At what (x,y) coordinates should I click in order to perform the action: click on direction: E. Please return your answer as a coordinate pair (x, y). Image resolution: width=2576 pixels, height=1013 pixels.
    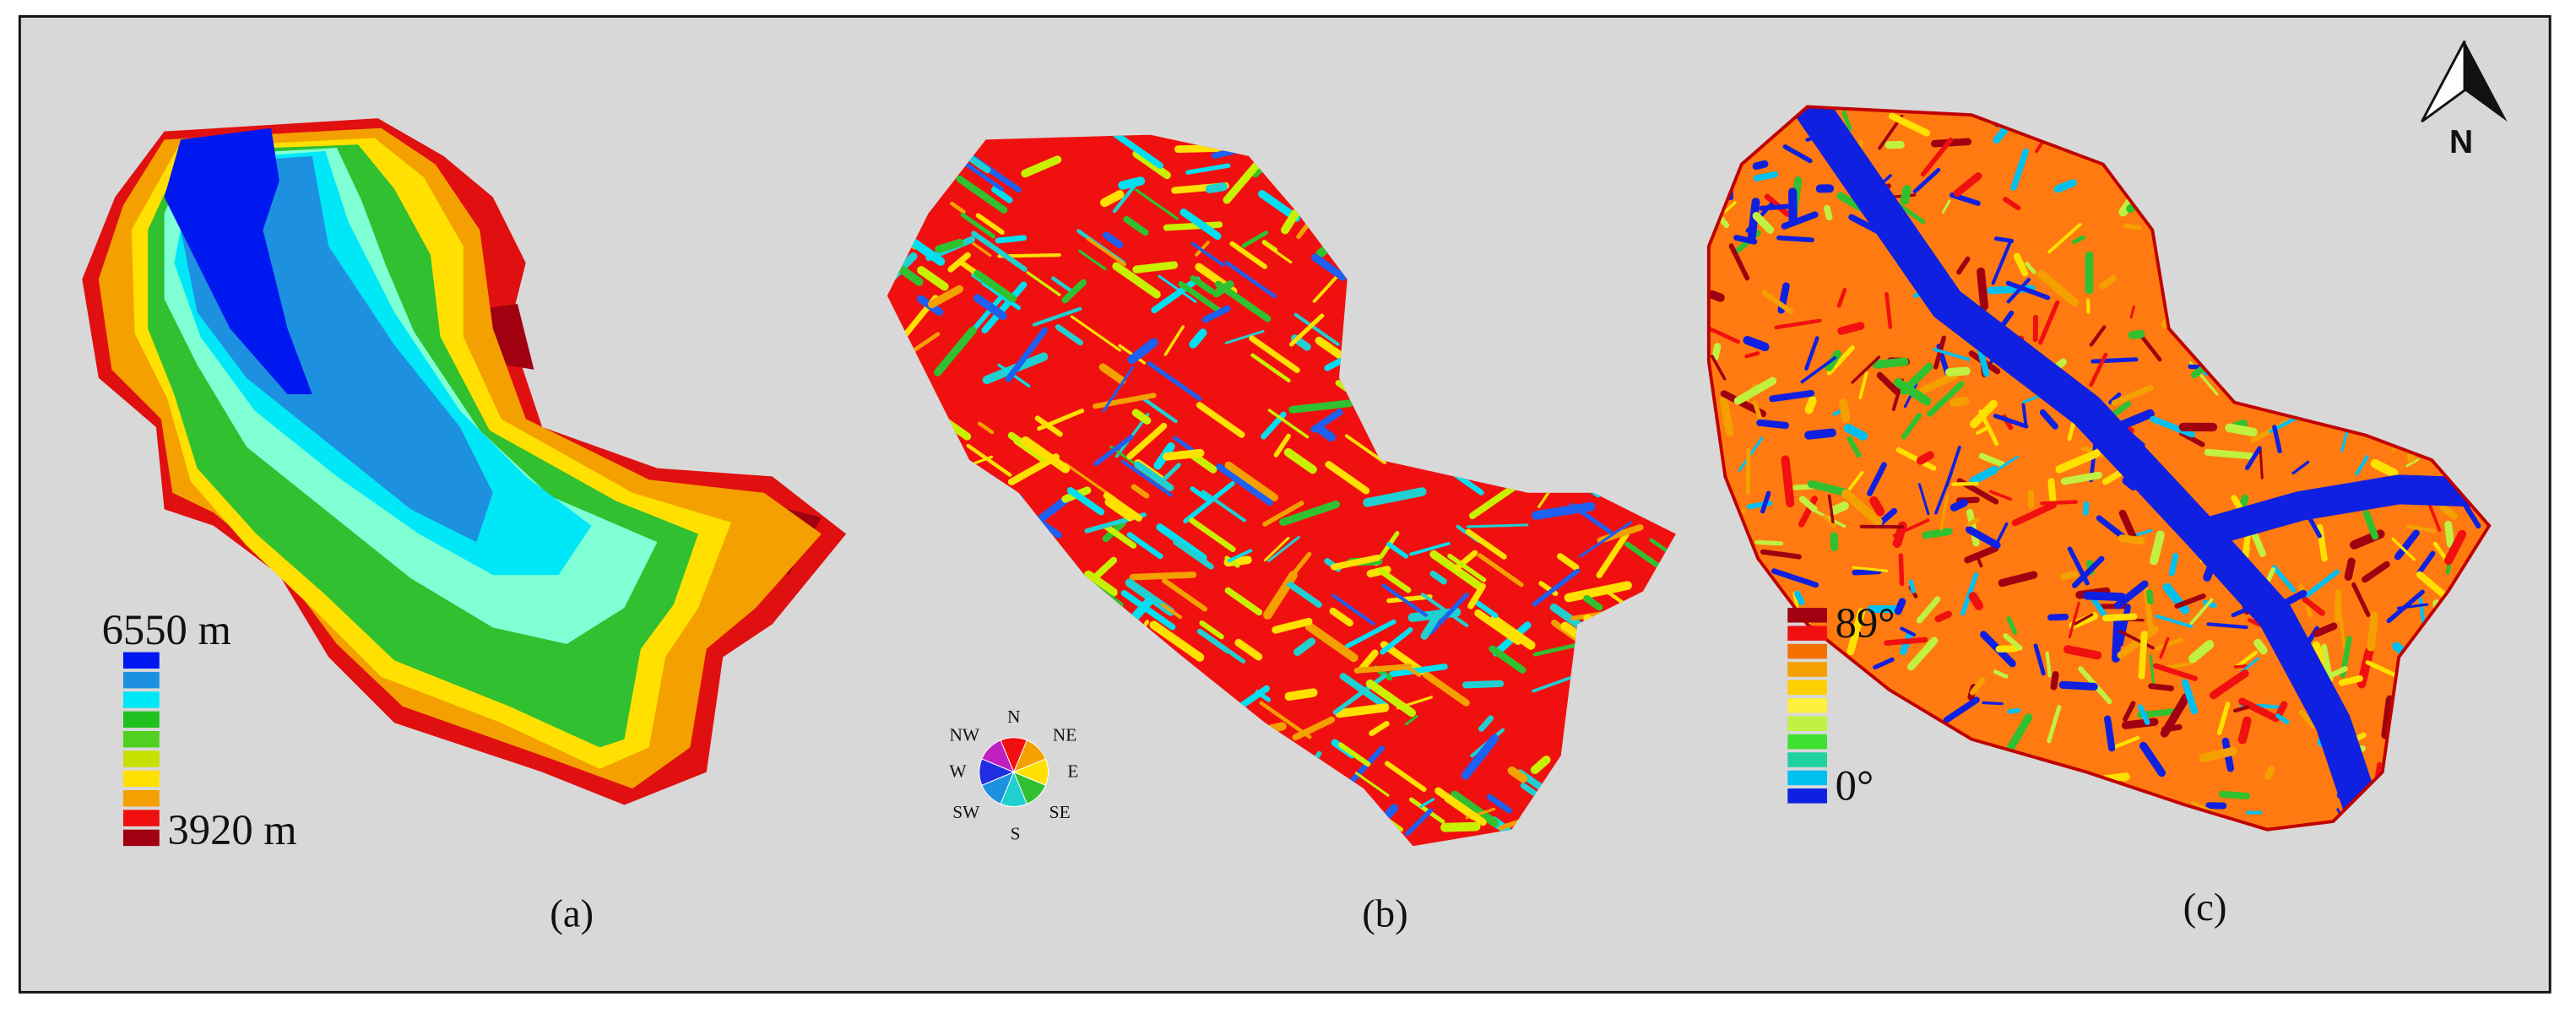
    Looking at the image, I should click on (1072, 771).